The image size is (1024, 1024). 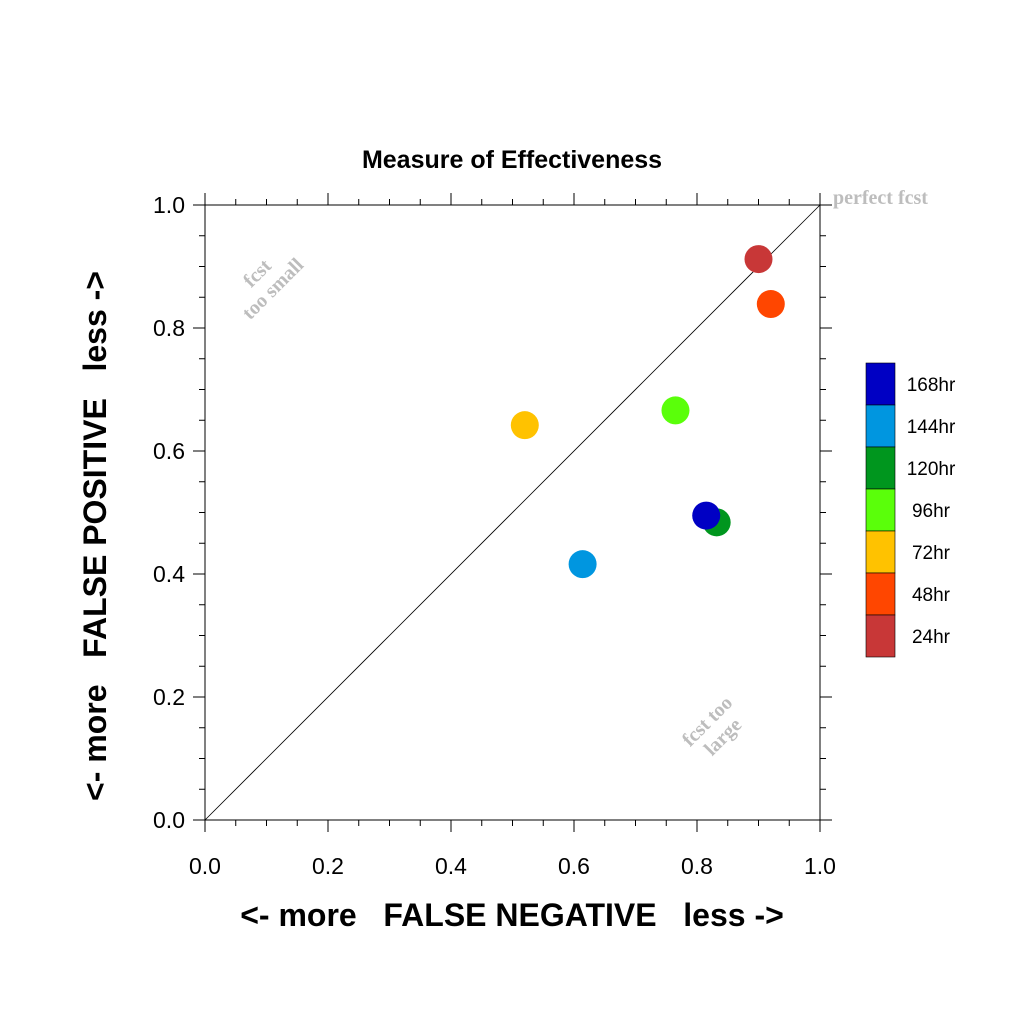 I want to click on legend-label-24hr: 24hr, so click(x=931, y=637).